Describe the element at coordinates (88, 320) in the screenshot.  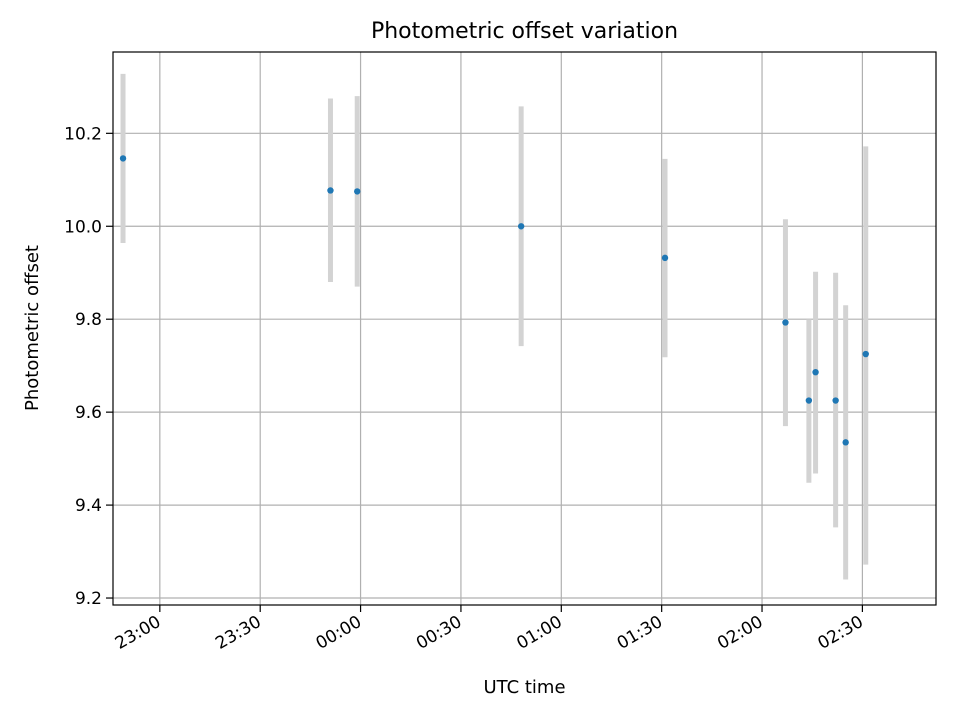
I see `y-tick-label: 9.8` at that location.